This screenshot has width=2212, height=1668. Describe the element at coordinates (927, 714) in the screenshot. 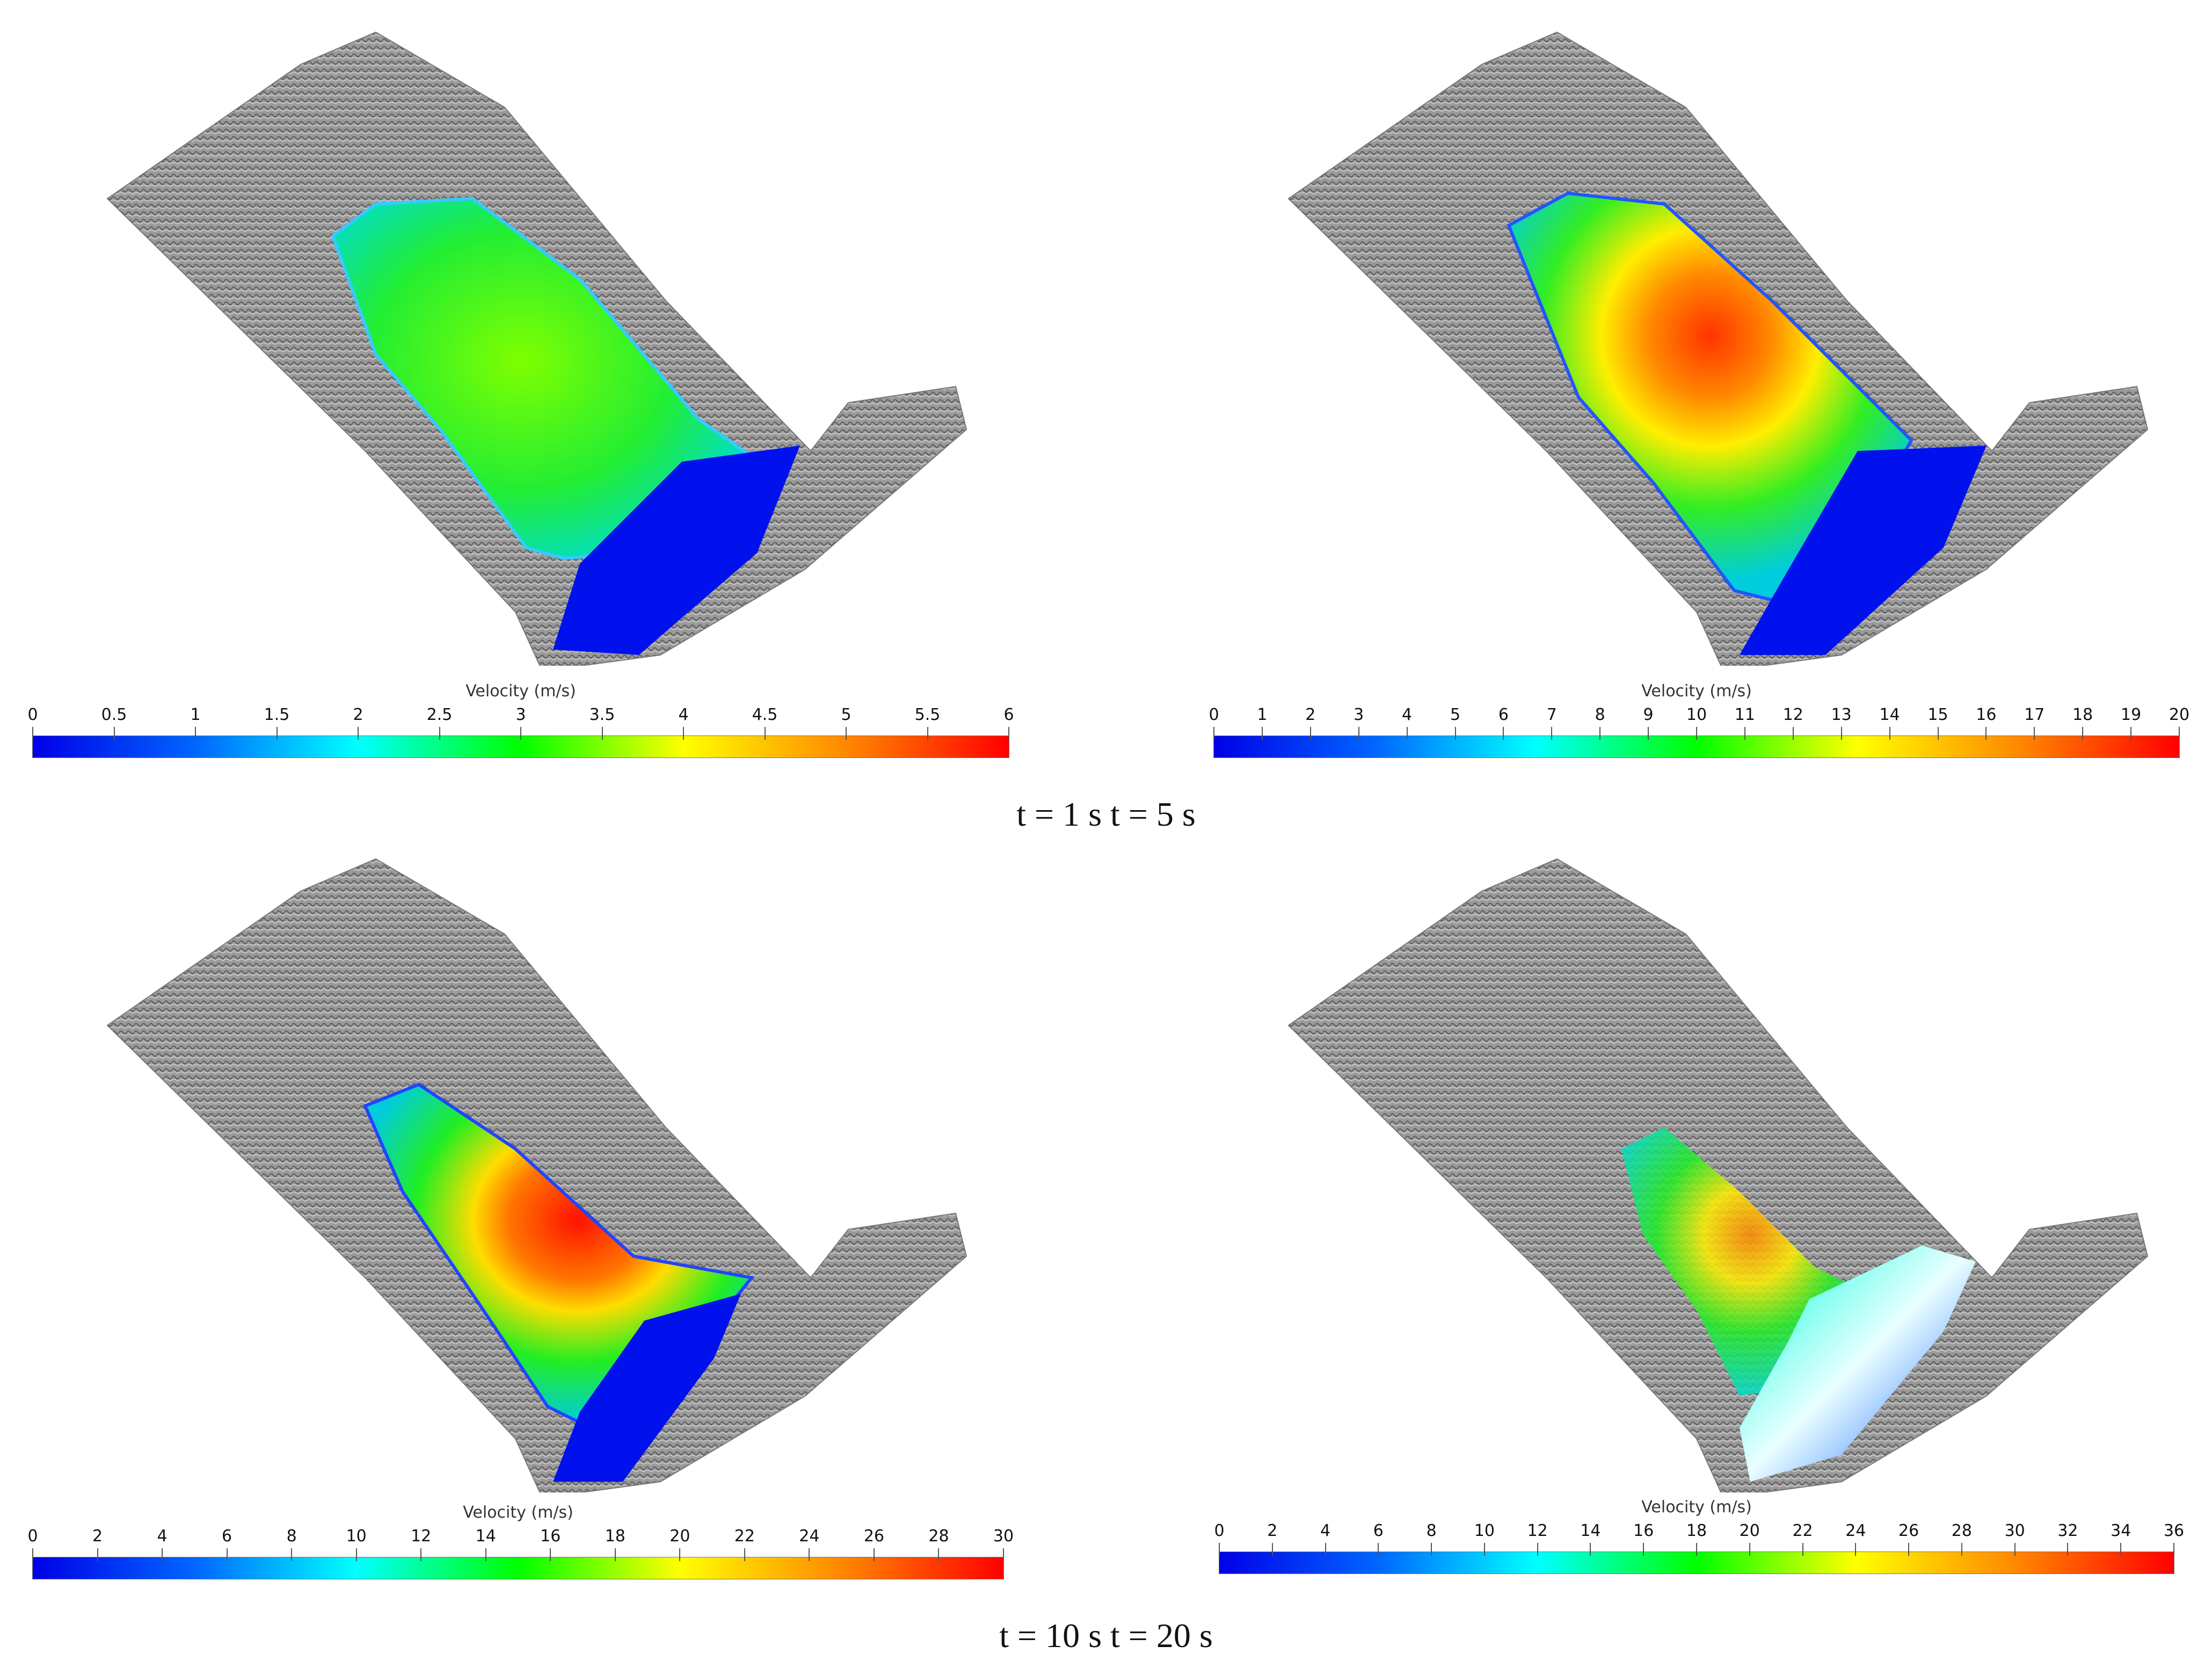

I see `colorbar-tick-label: 5.5` at that location.